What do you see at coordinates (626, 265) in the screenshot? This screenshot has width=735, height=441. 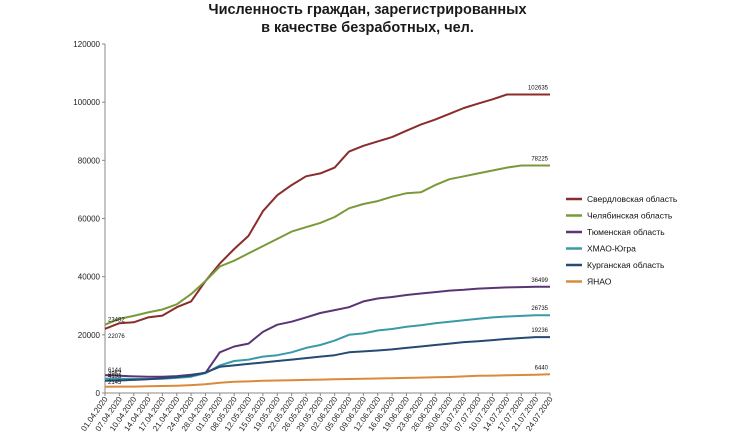 I see `legend-entry: Курганская область` at bounding box center [626, 265].